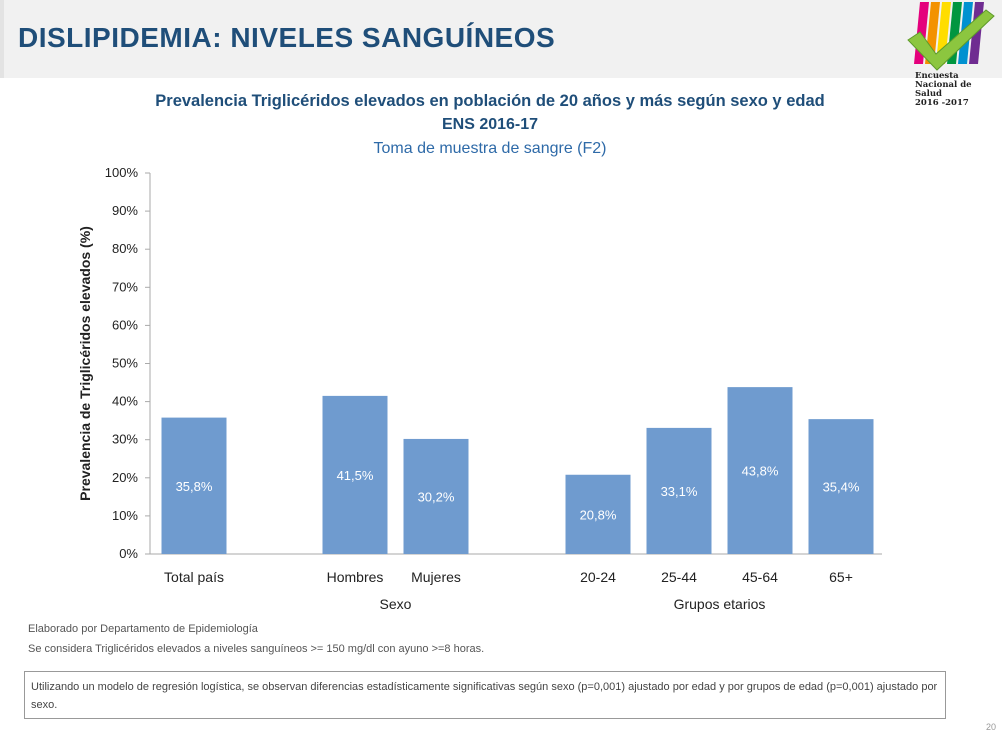 This screenshot has width=1002, height=732. What do you see at coordinates (760, 577) in the screenshot?
I see `x-tick-label: 45-64` at bounding box center [760, 577].